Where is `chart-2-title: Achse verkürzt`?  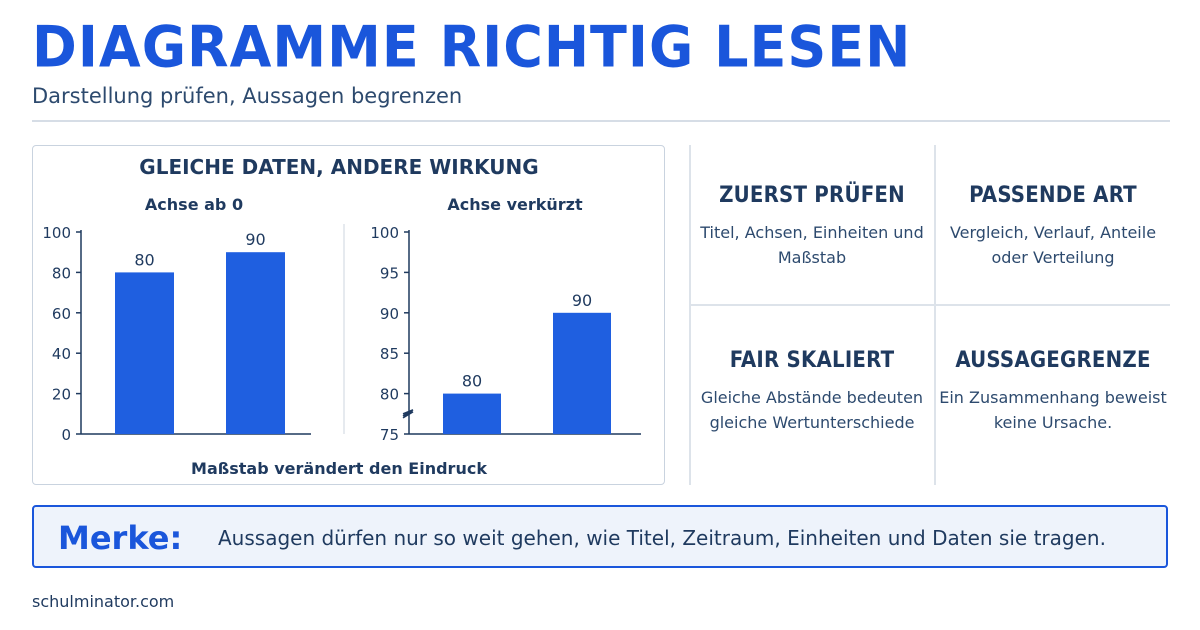 chart-2-title: Achse verkürzt is located at coordinates (515, 204).